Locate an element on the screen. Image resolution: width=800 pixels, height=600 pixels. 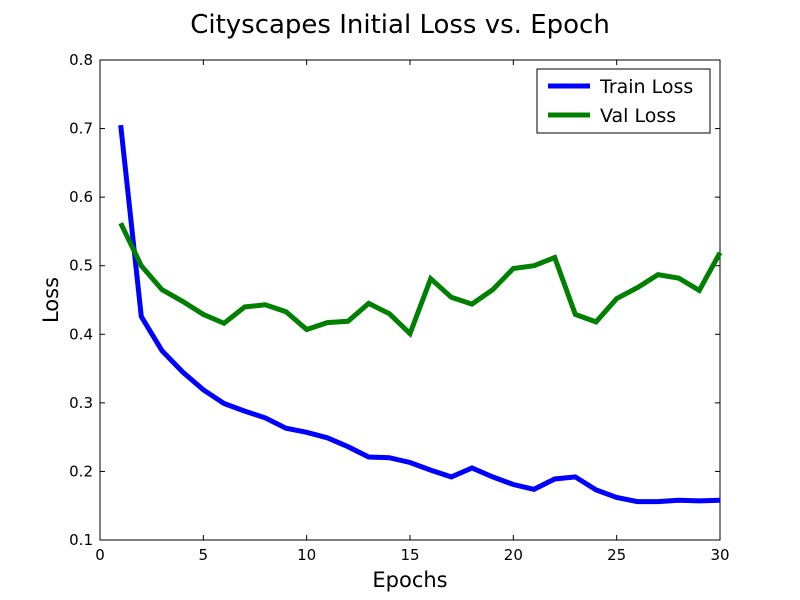
x-tick-label: 10 is located at coordinates (306, 555).